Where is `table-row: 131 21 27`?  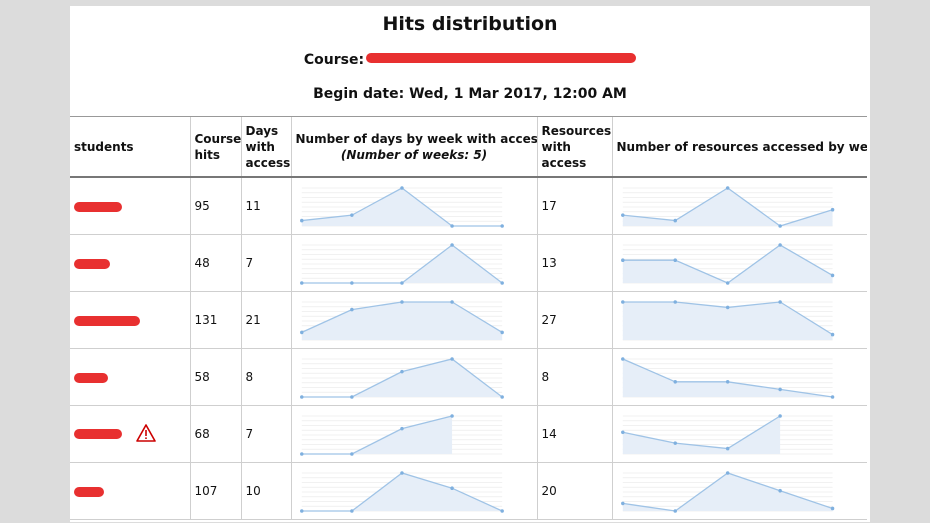
table-row: 131 21 27 is located at coordinates (468, 320).